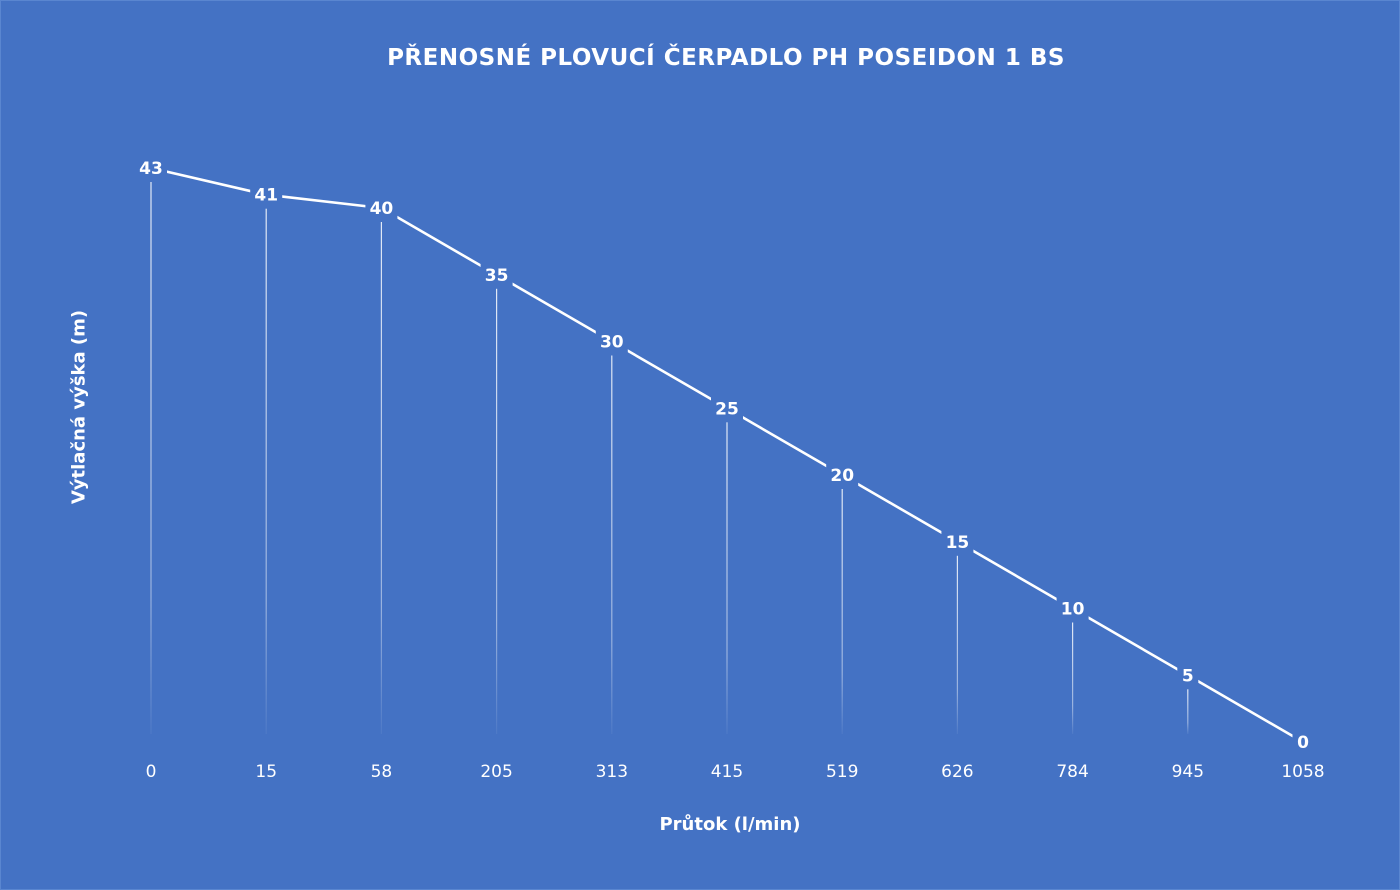 The height and width of the screenshot is (890, 1400). What do you see at coordinates (842, 772) in the screenshot?
I see `x-tick-label: 519` at bounding box center [842, 772].